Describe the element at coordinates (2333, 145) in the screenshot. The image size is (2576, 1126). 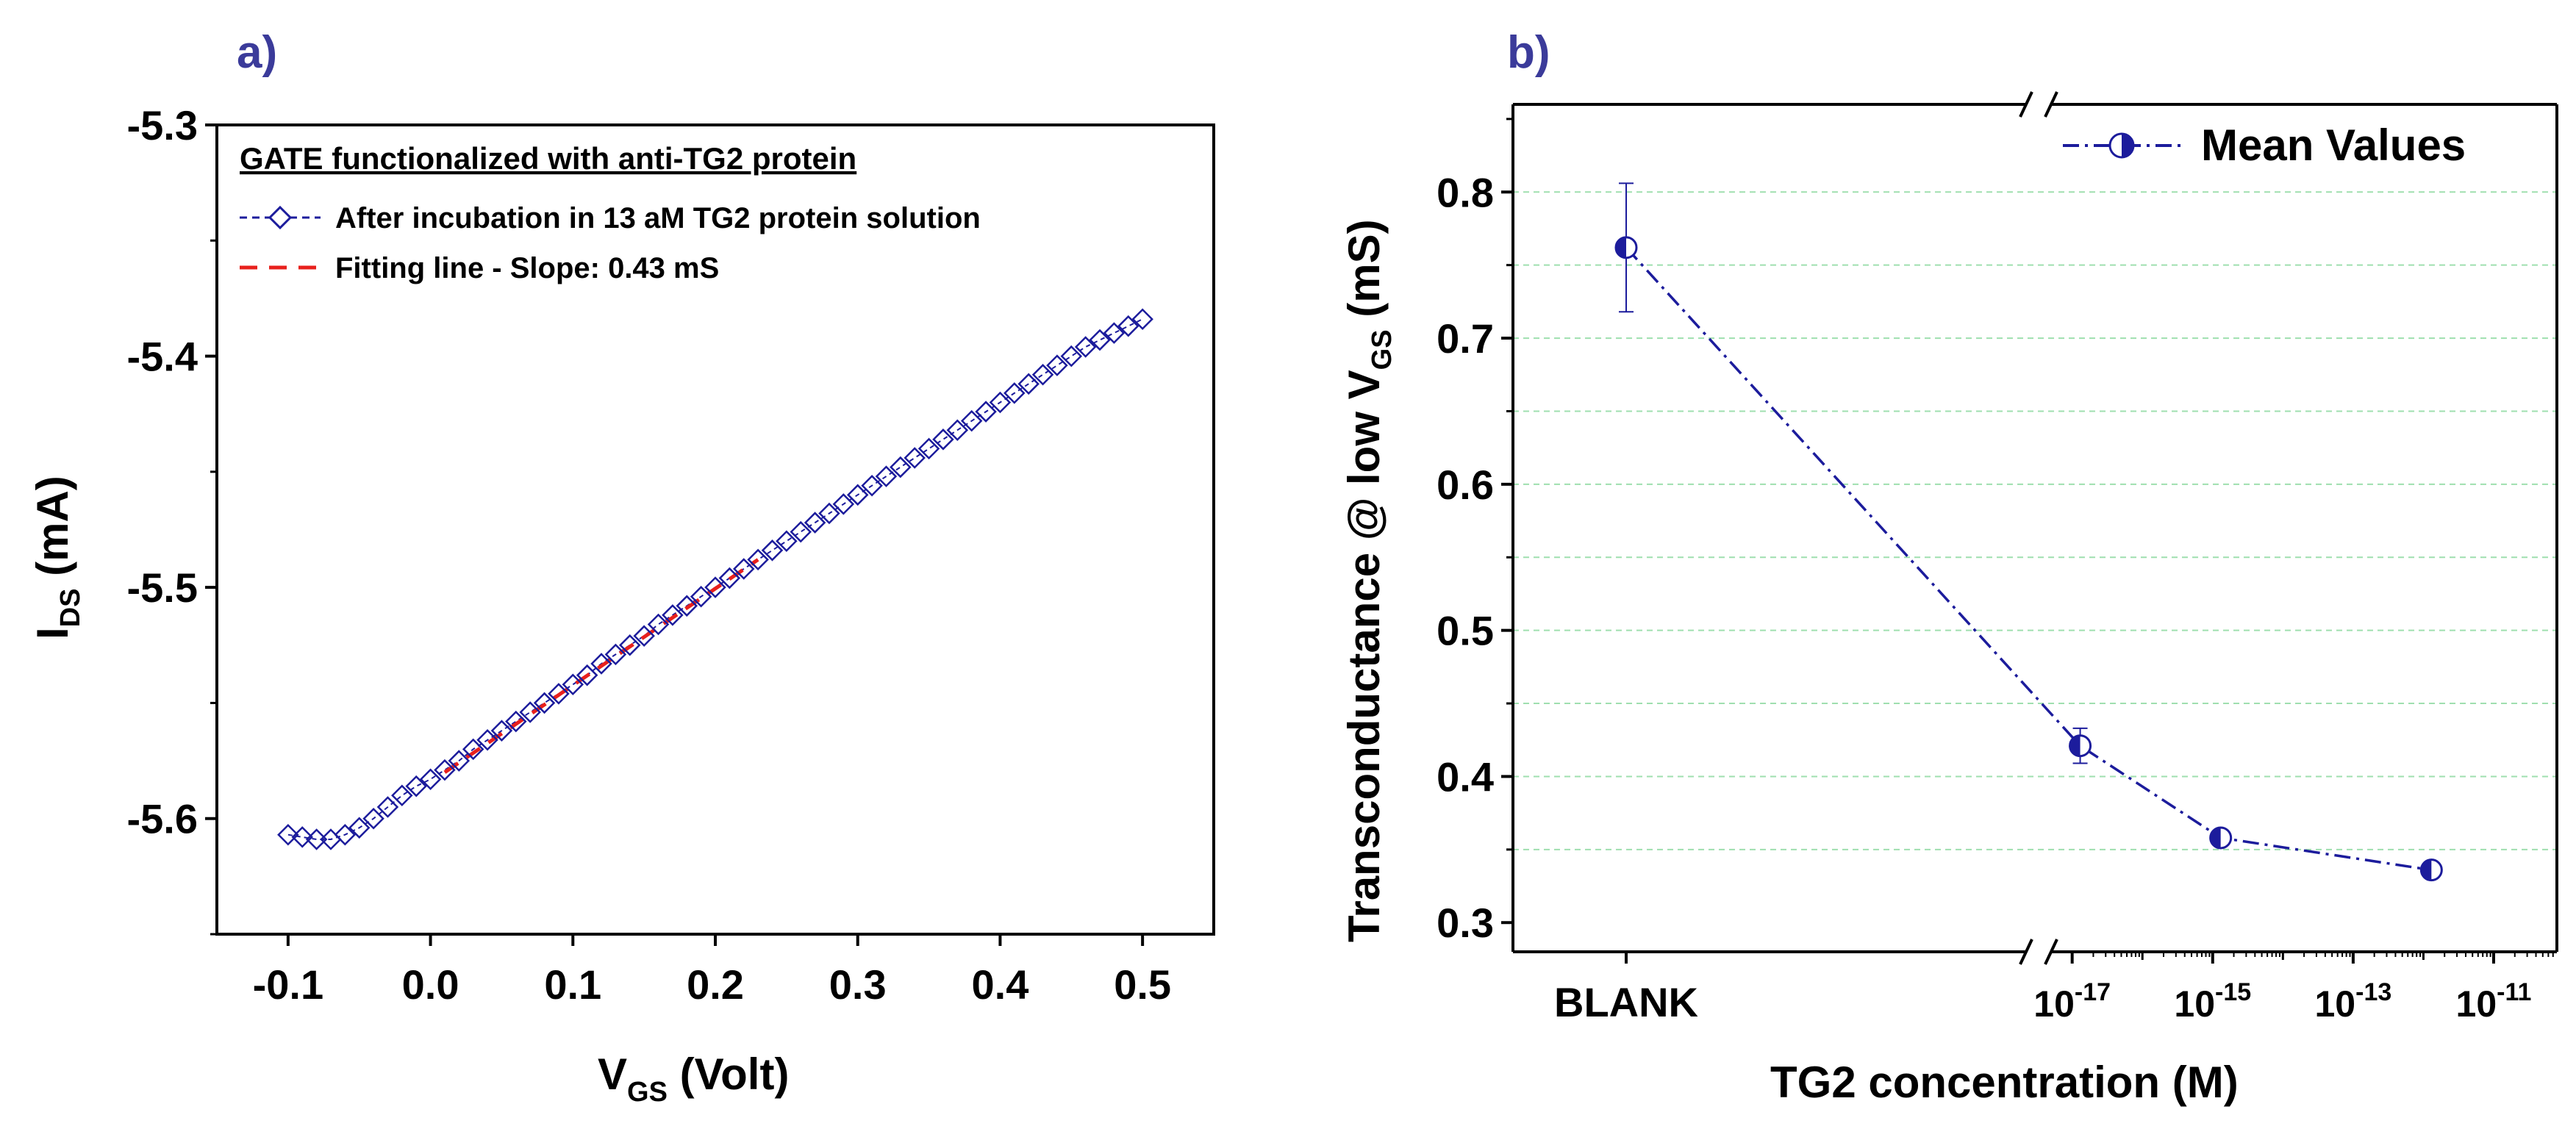
I see `legend-mean-label: Mean Values` at that location.